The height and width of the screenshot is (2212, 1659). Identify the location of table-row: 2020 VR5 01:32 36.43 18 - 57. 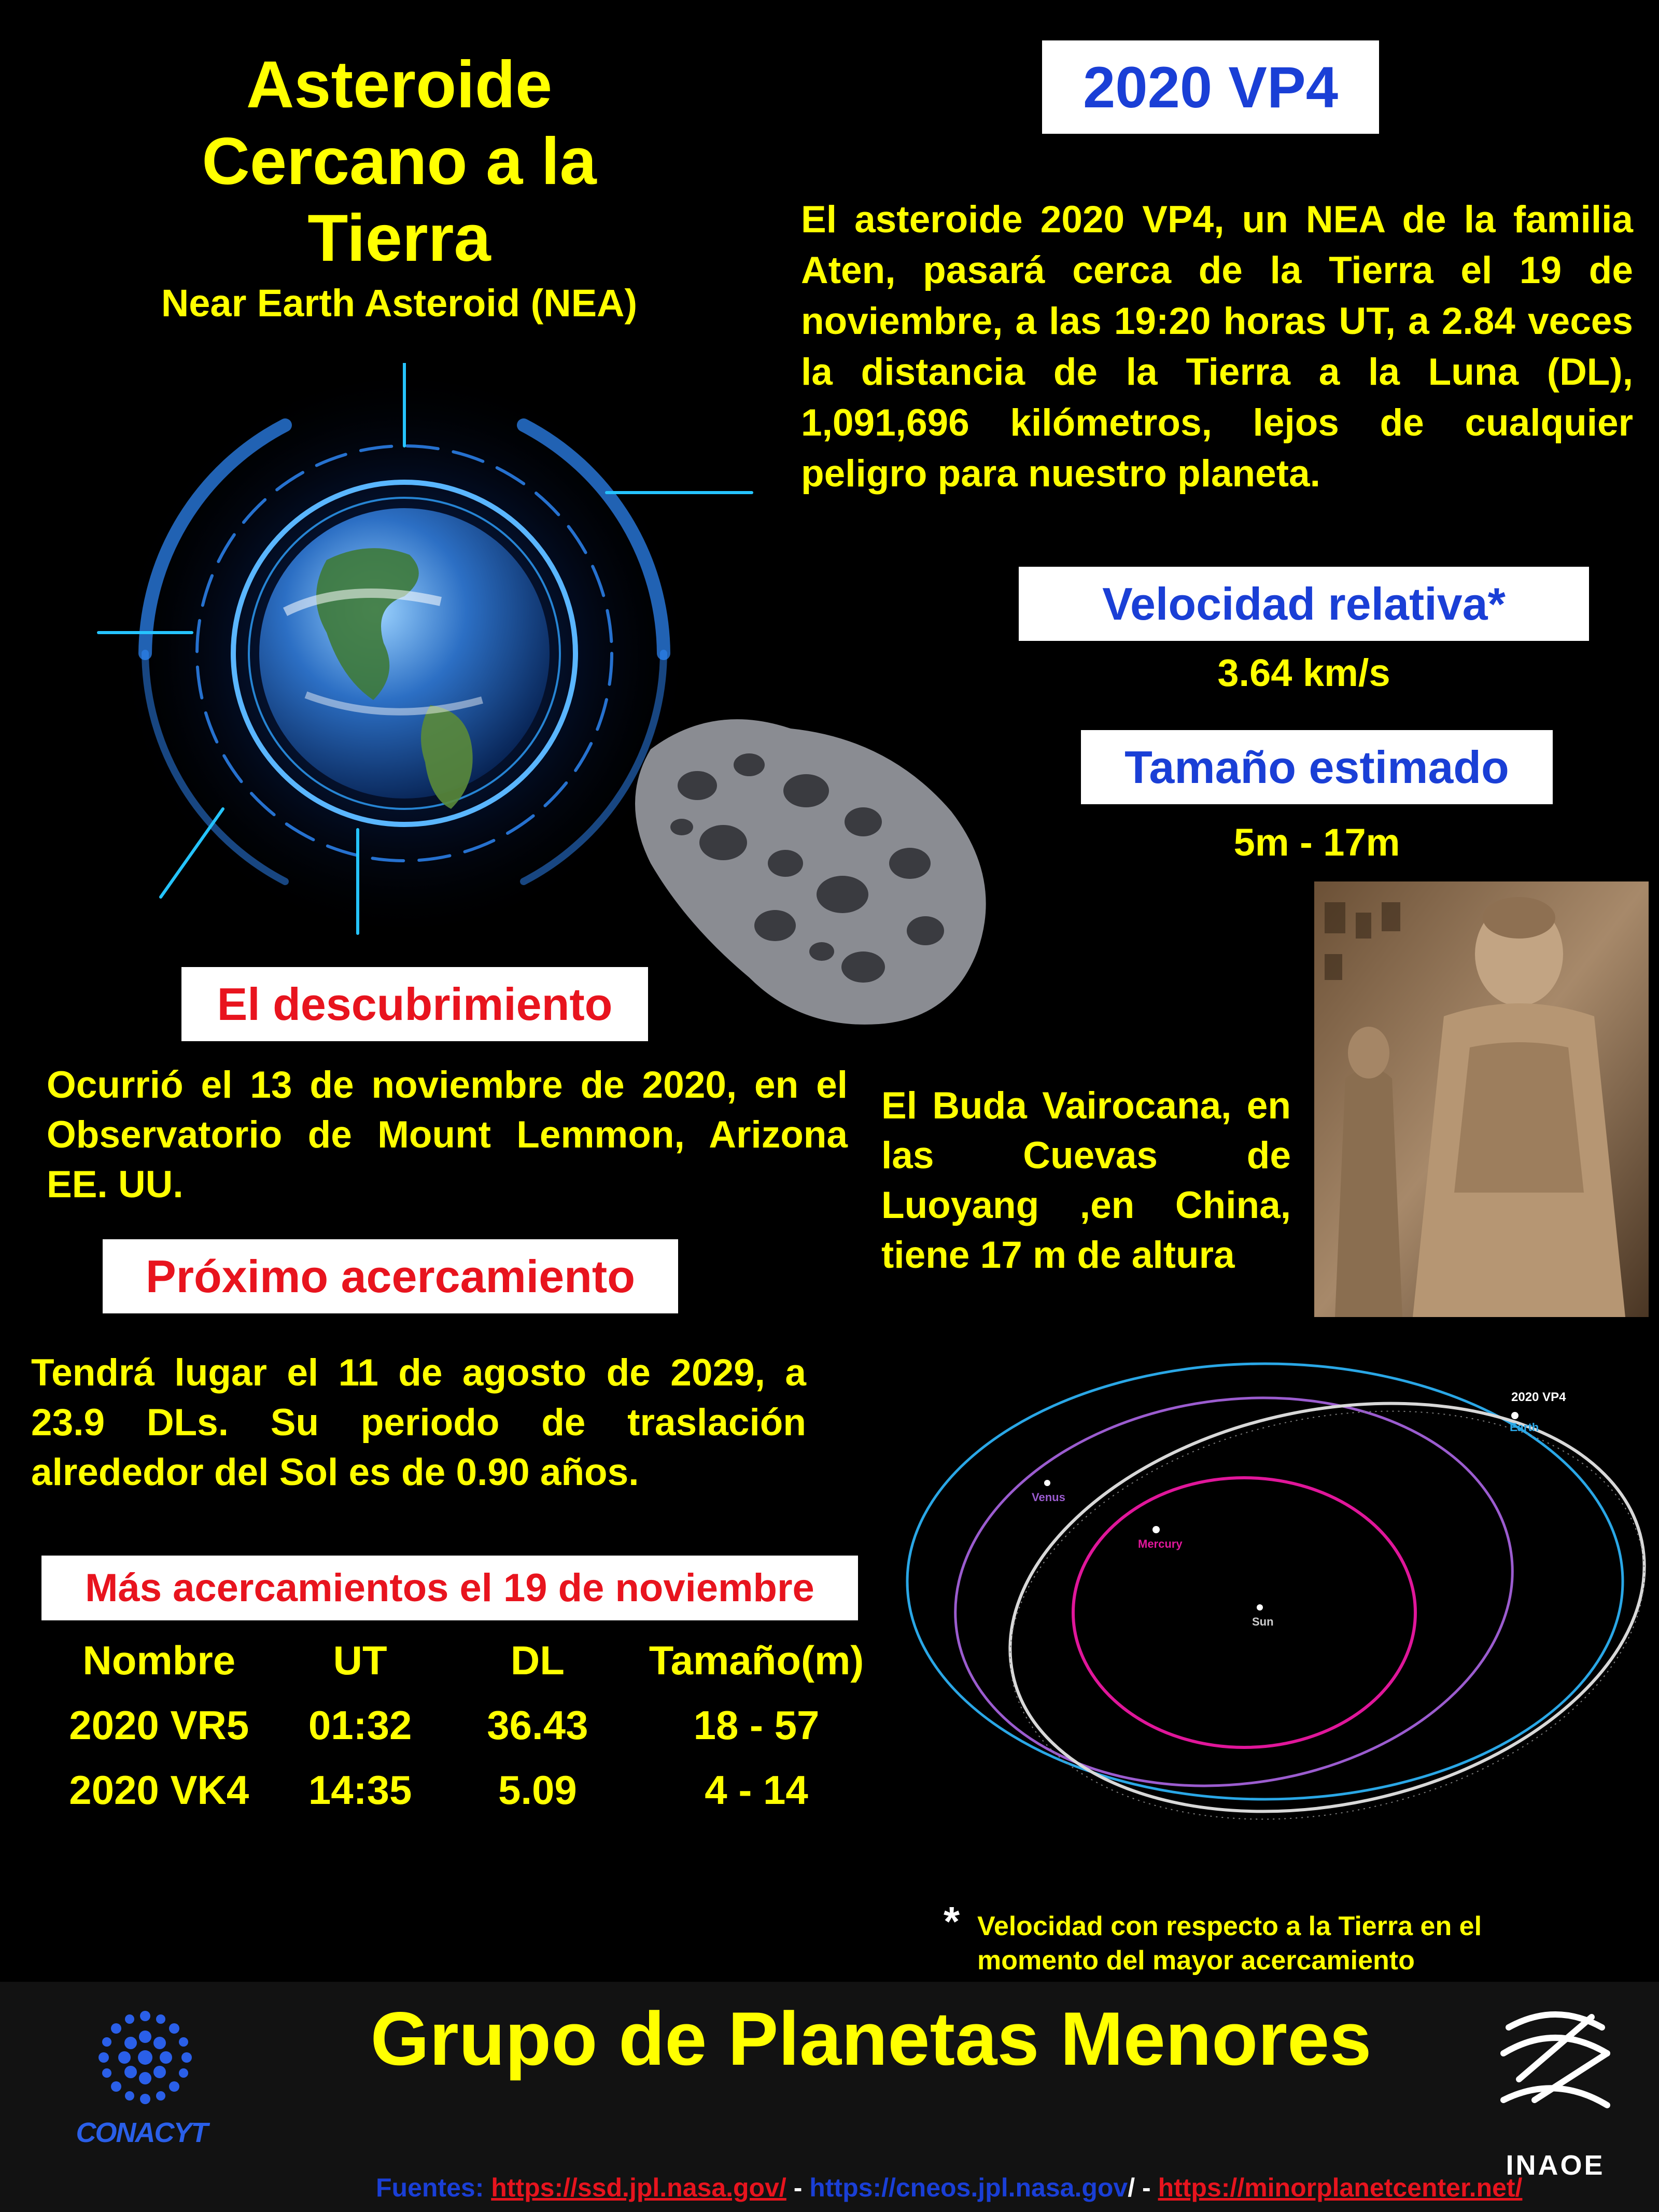
(467, 1725).